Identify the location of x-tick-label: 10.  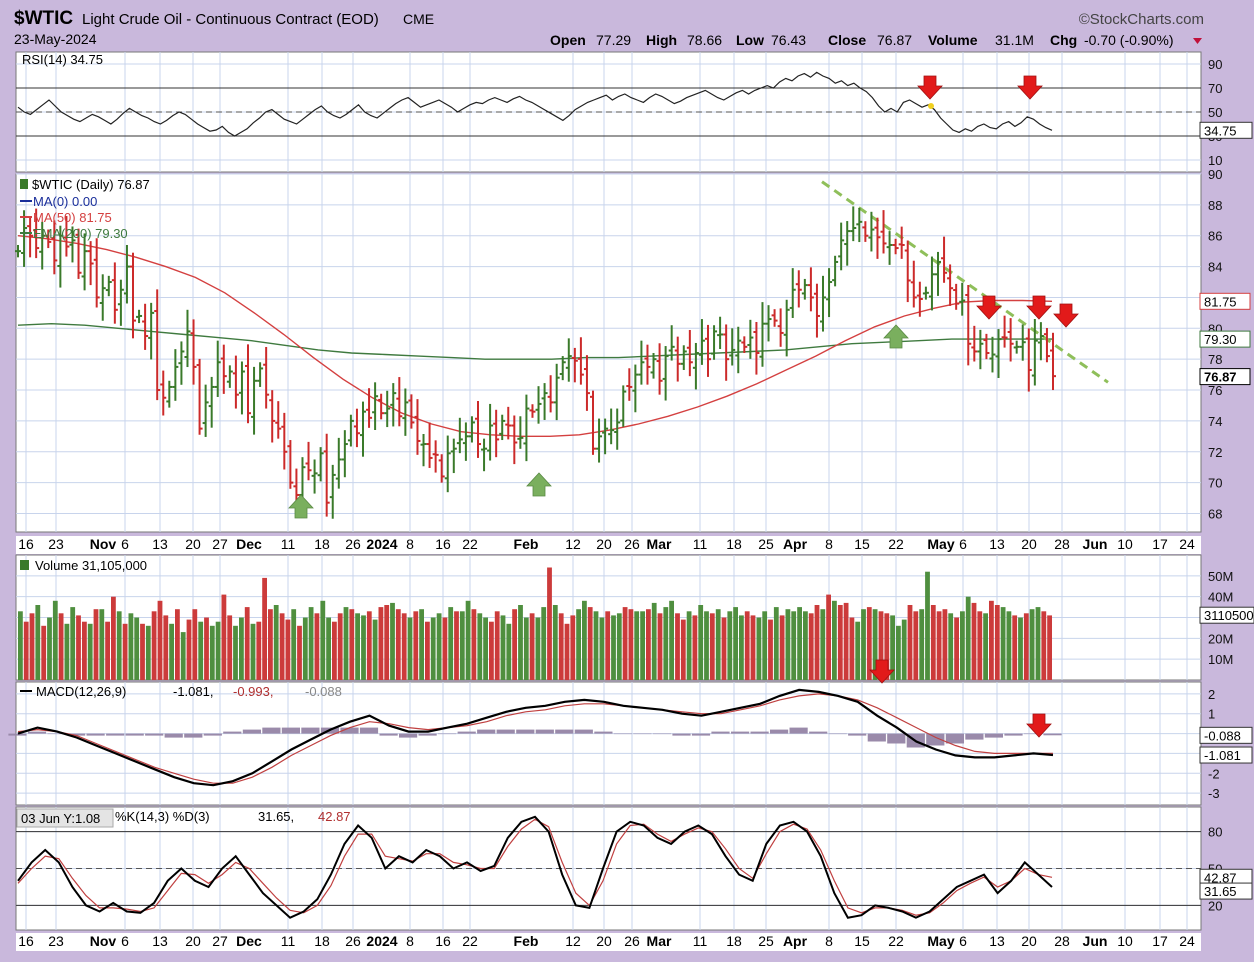
(1125, 544).